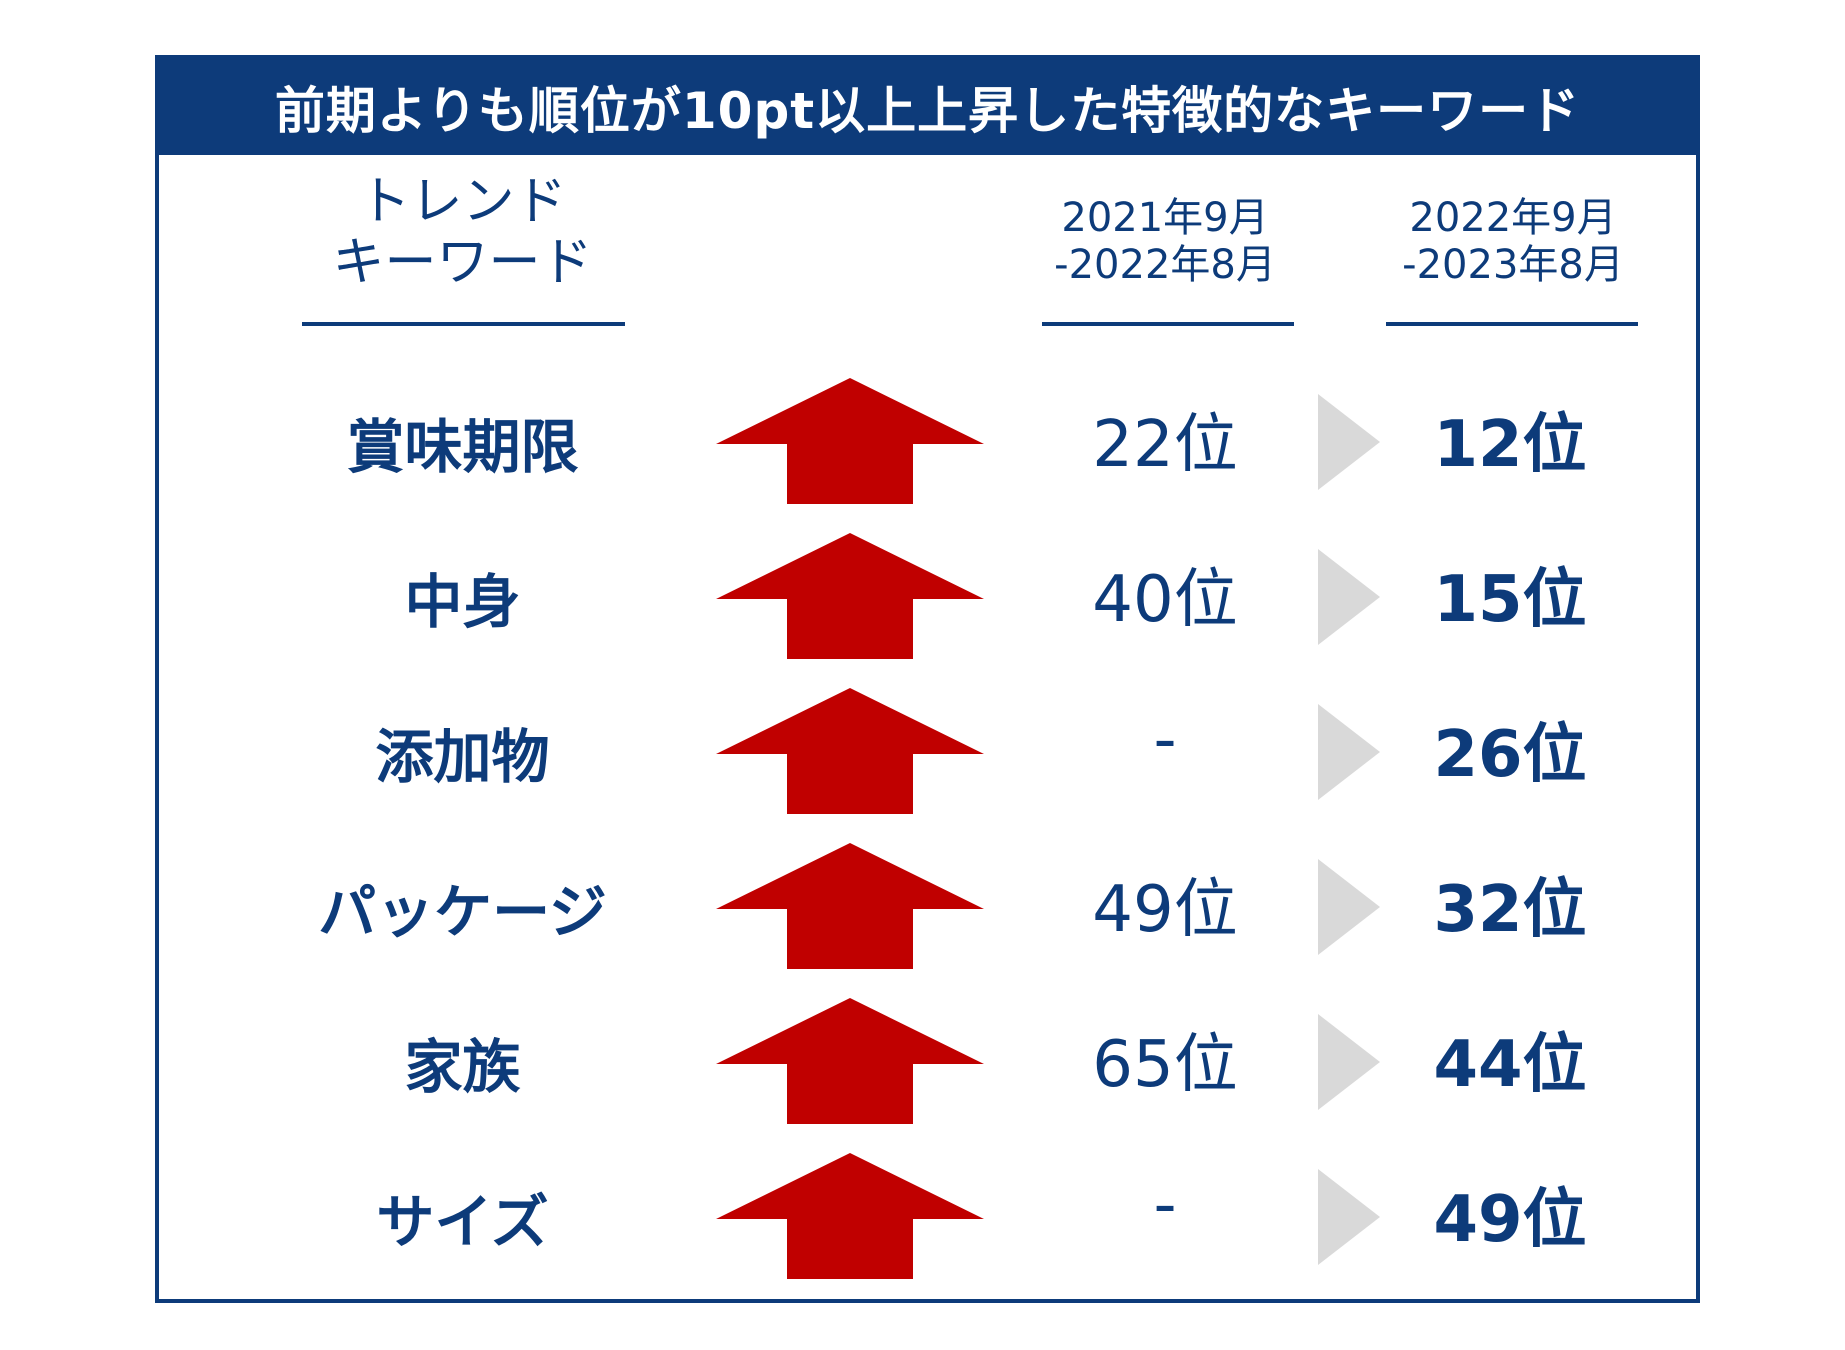 The height and width of the screenshot is (1350, 1845). I want to click on period1-column-header: 2021年9月 -2022年8月, so click(1165, 242).